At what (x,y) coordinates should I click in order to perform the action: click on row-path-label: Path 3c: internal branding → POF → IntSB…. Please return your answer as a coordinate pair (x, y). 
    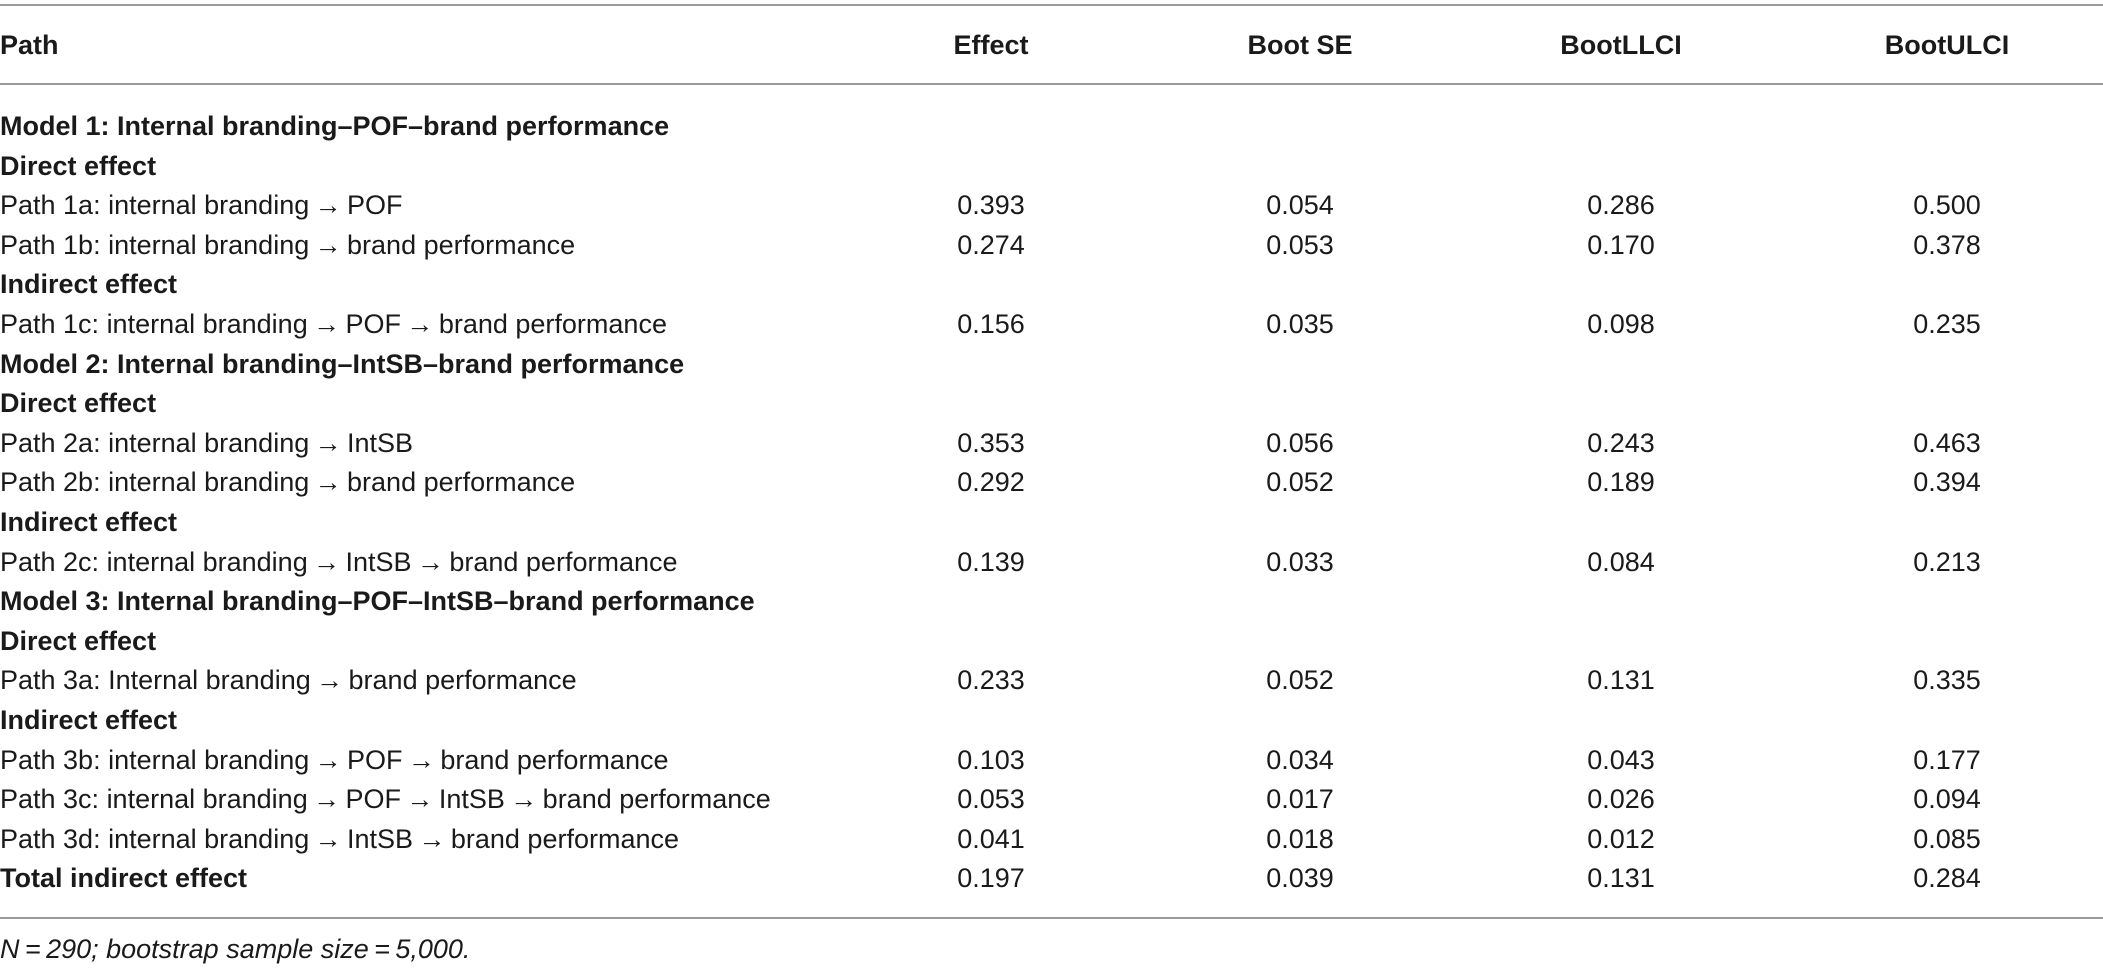
    Looking at the image, I should click on (385, 799).